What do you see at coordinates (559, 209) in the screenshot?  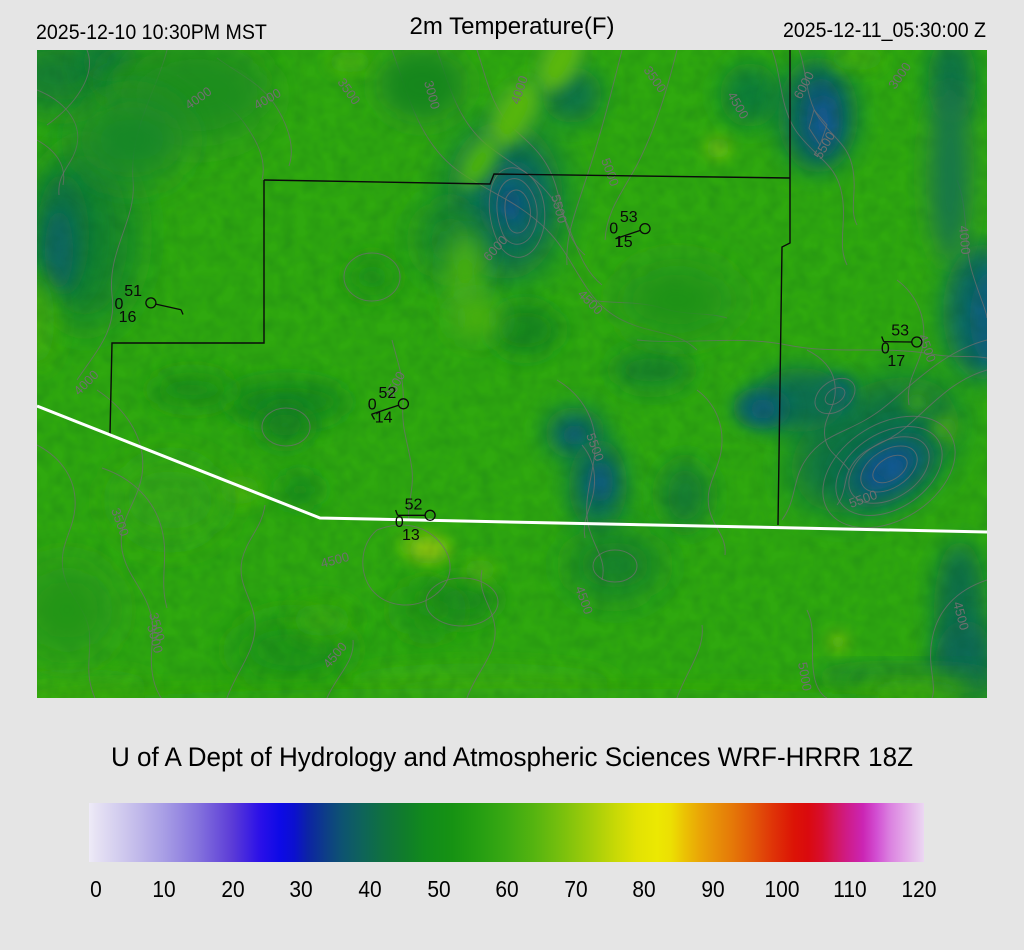 I see `svg-text: 5500` at bounding box center [559, 209].